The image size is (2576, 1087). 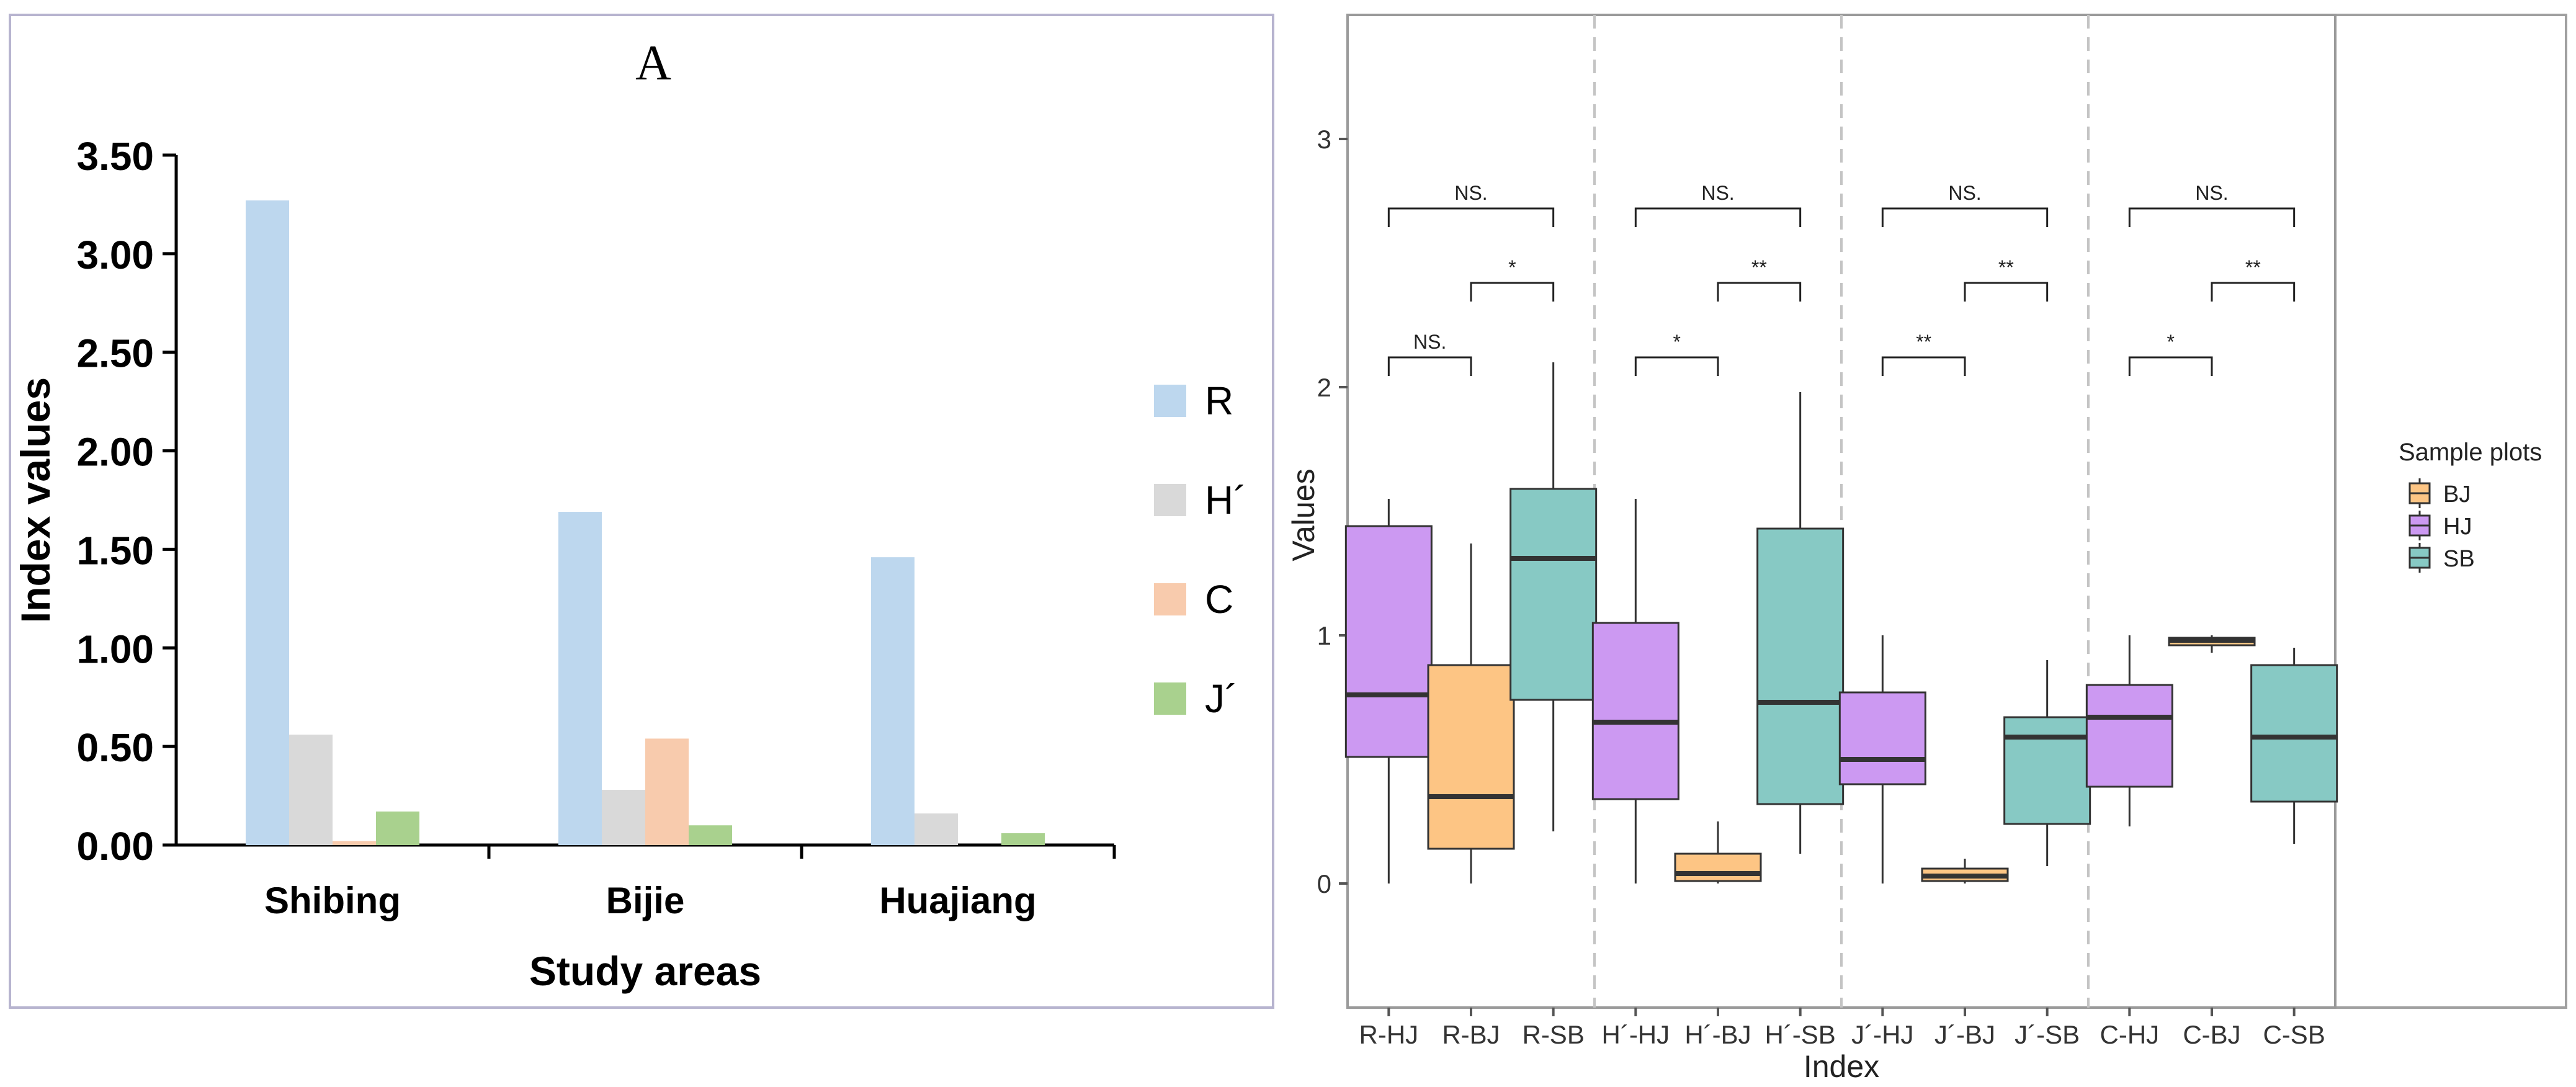 What do you see at coordinates (1717, 1034) in the screenshot?
I see `x-tick-label: H´-BJ` at bounding box center [1717, 1034].